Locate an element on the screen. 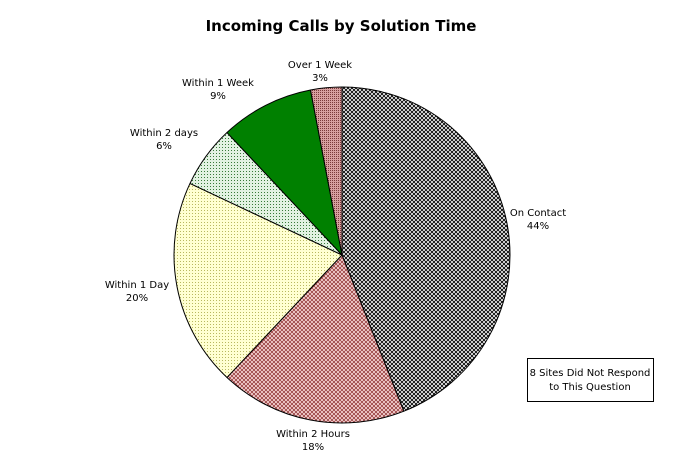  pie-slice-within-1-day is located at coordinates (258, 280).